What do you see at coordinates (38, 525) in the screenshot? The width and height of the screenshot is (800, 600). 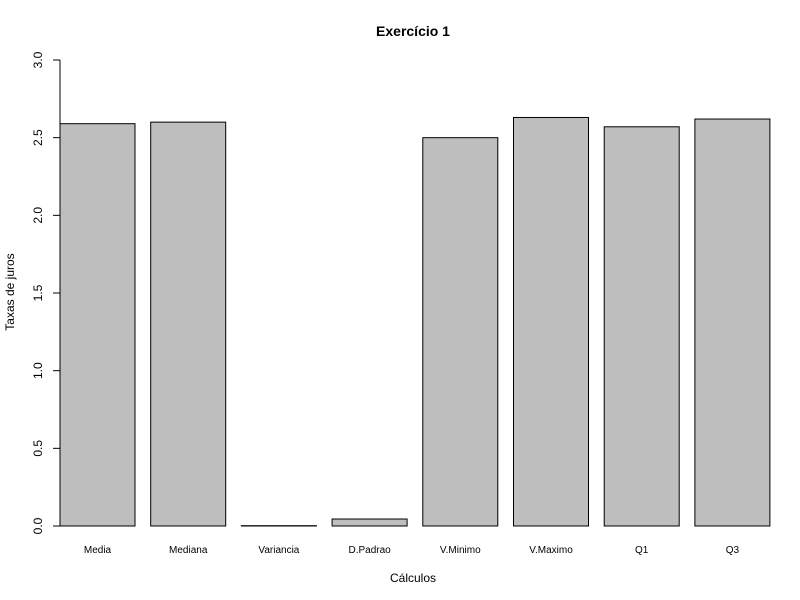 I see `y-tick-label: 0.0` at bounding box center [38, 525].